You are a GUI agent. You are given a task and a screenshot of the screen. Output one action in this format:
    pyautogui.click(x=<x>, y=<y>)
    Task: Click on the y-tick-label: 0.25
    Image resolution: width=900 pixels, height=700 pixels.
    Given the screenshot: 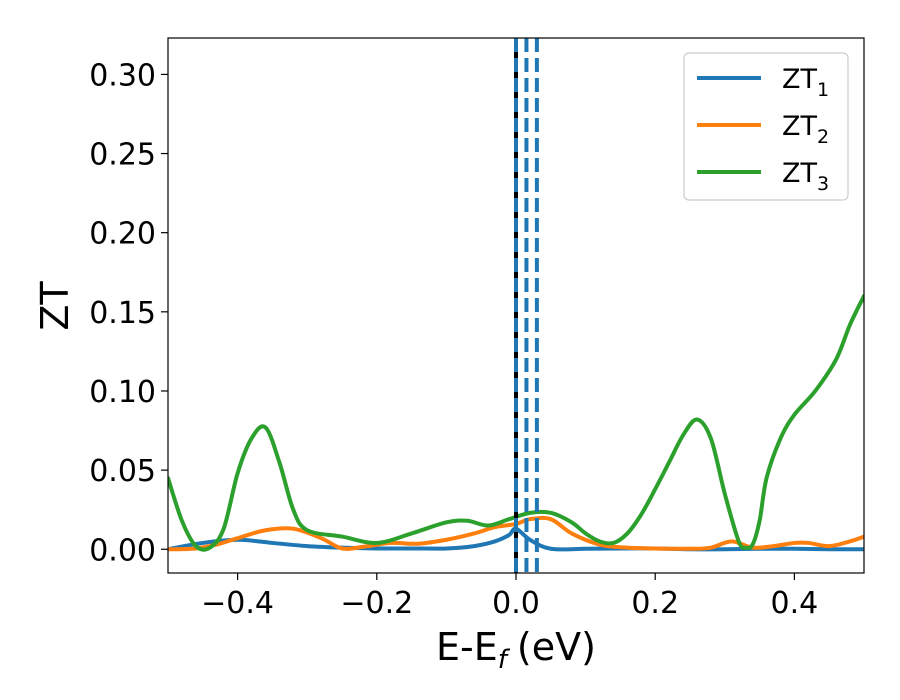 What is the action you would take?
    pyautogui.click(x=122, y=155)
    